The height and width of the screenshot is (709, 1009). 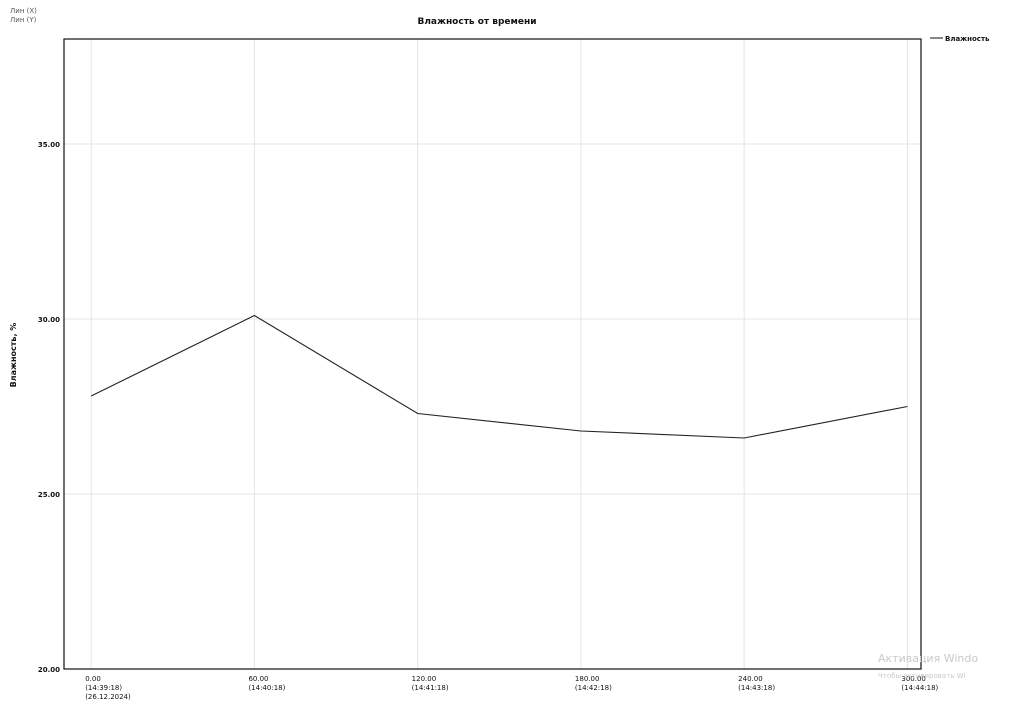 What do you see at coordinates (108, 688) in the screenshot?
I see `x-tick-label: 0.00 (14:39:18) (26.12.2024)` at bounding box center [108, 688].